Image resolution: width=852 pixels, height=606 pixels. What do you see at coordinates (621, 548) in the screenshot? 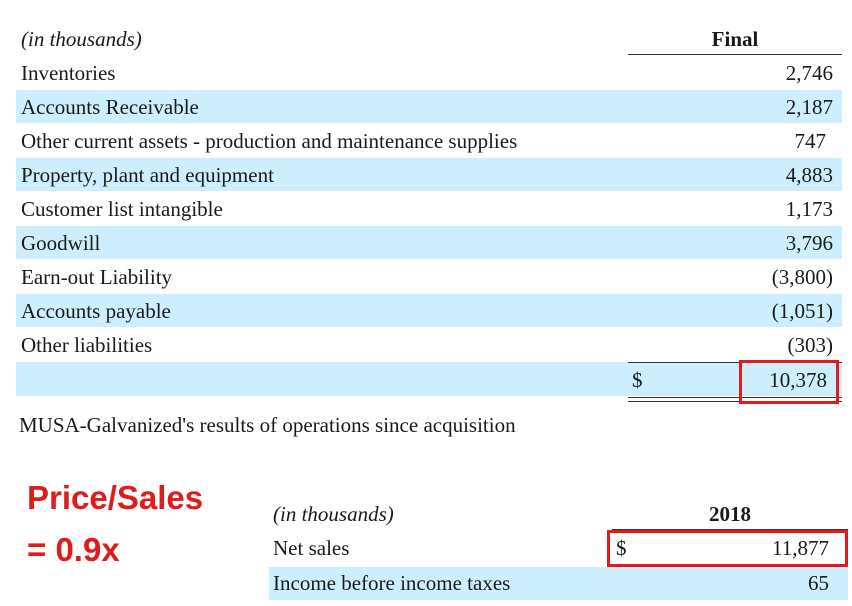
I see `table2-net-sales-currency: $` at bounding box center [621, 548].